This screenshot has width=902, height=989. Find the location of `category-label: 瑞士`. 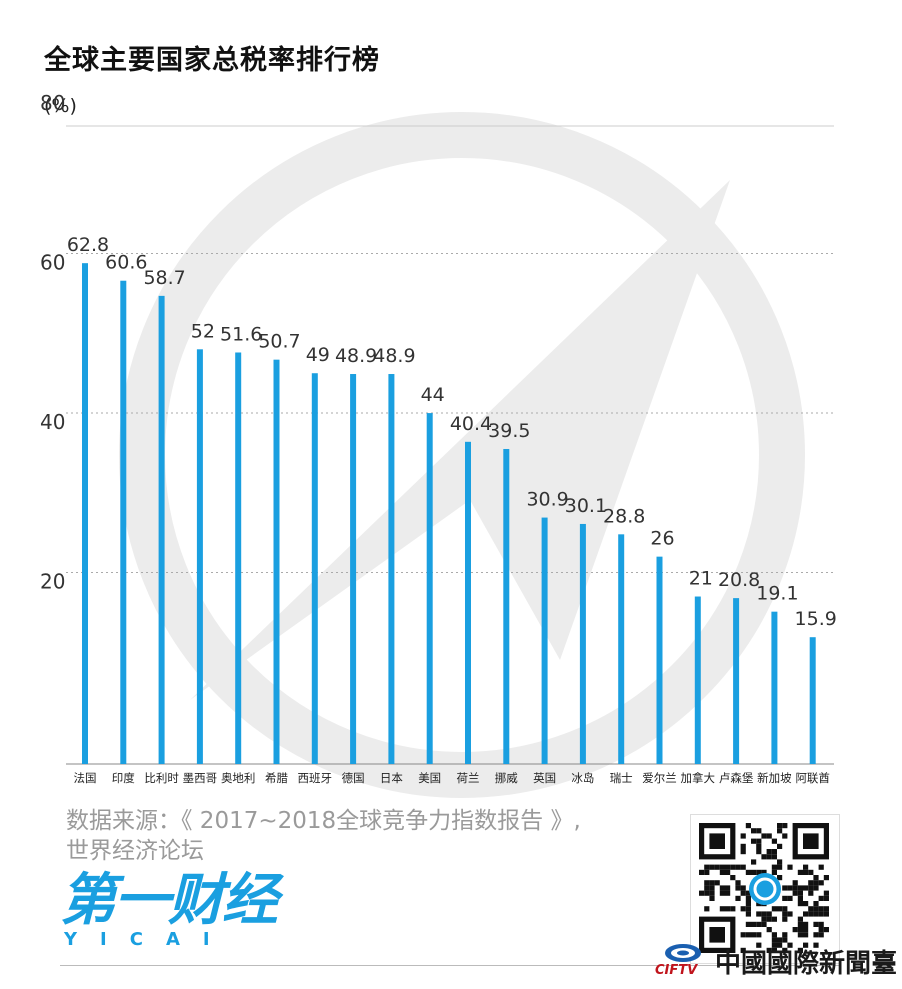

category-label: 瑞士 is located at coordinates (621, 778).